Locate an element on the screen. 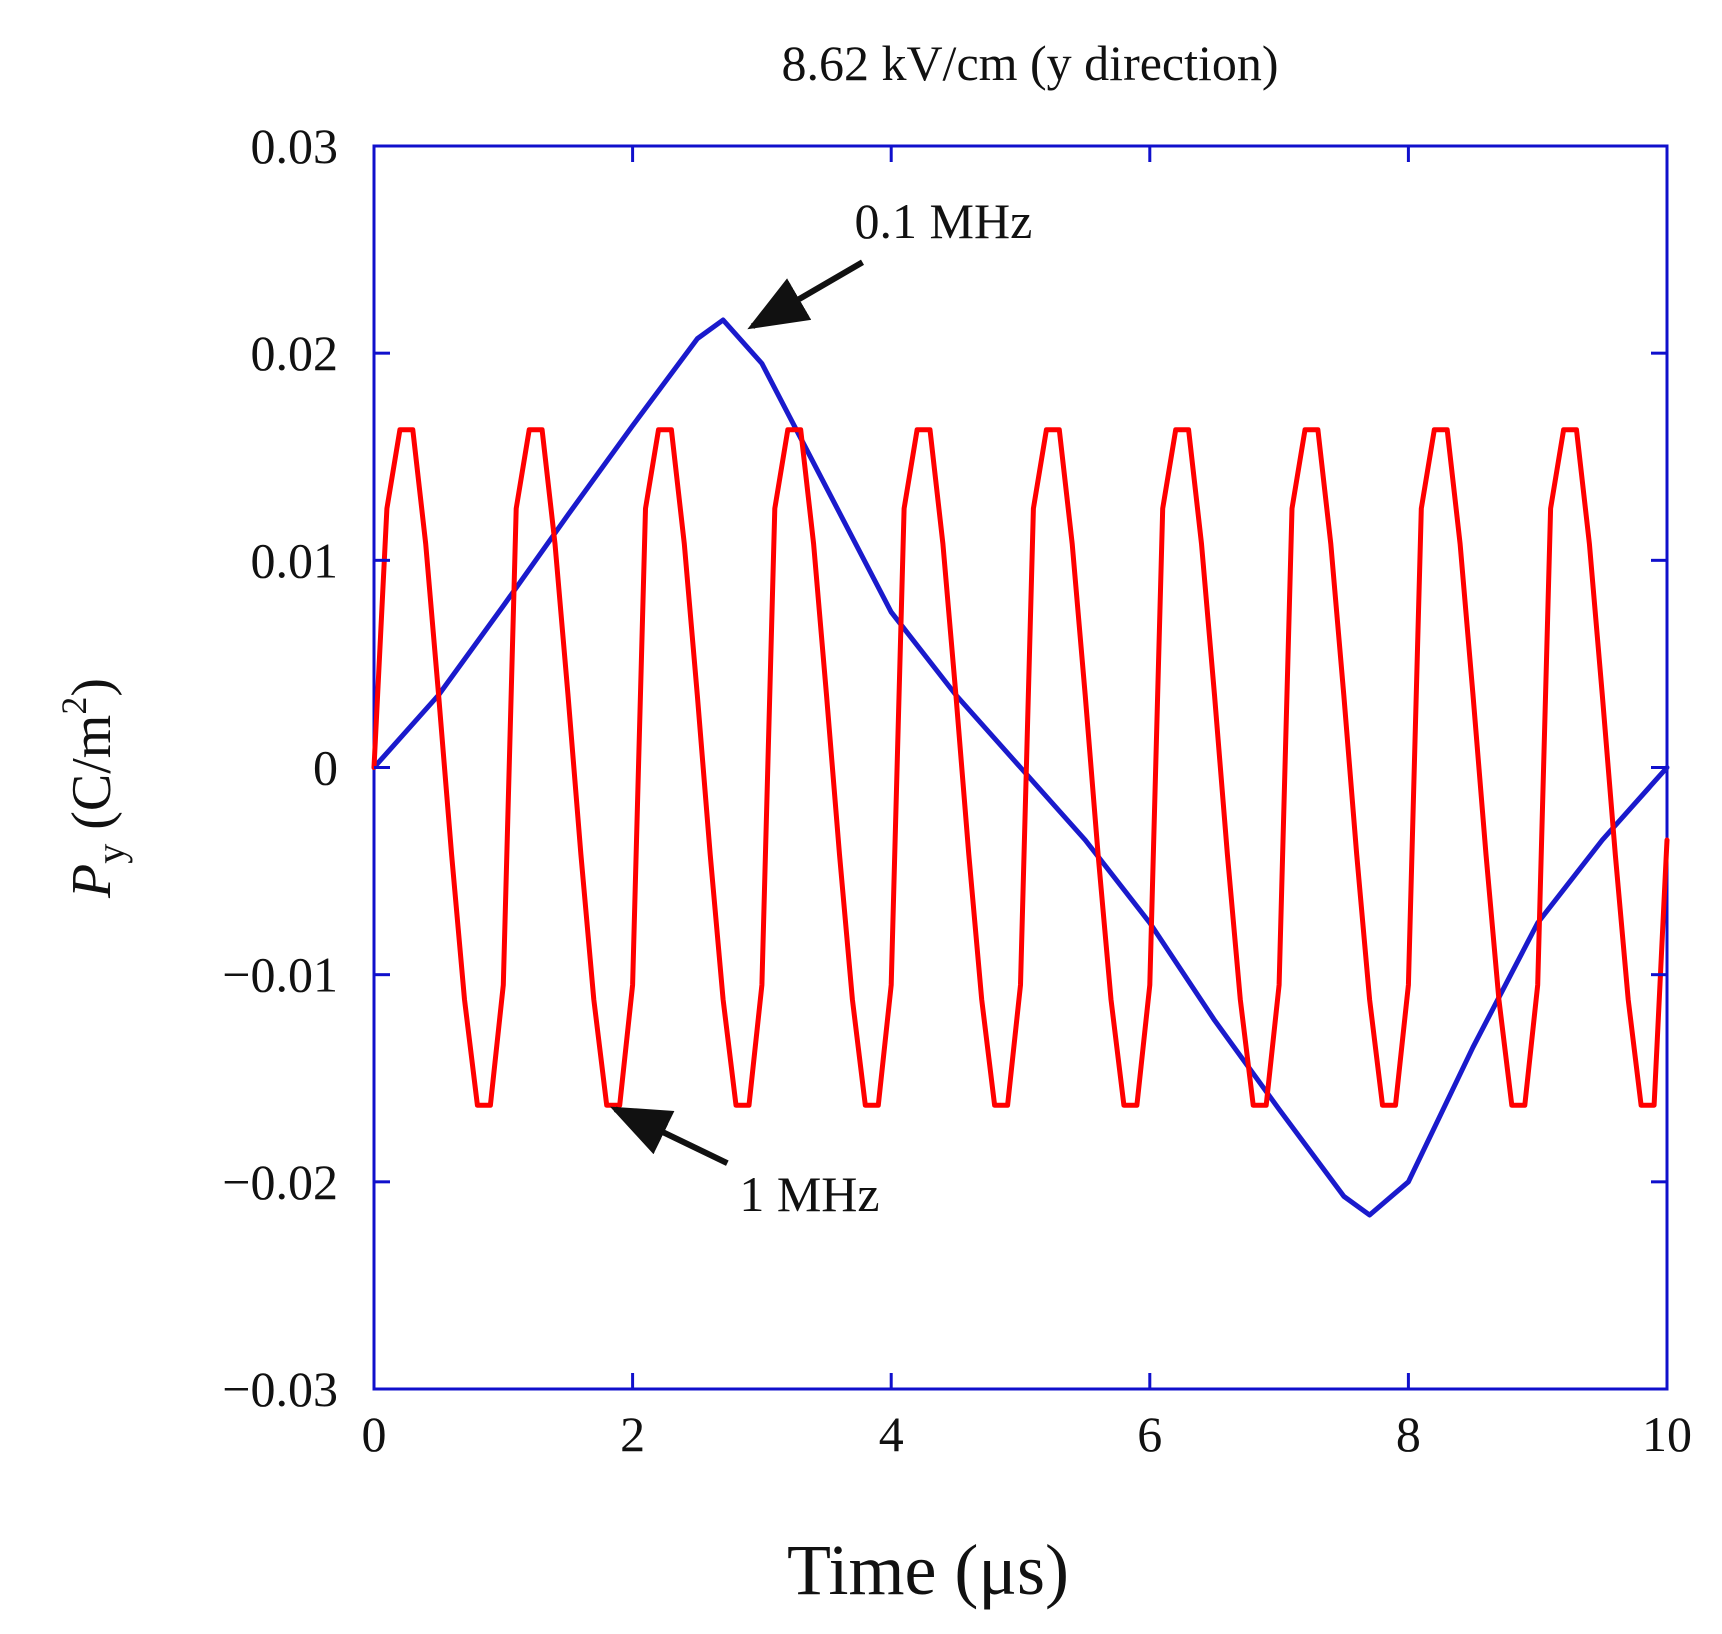 The width and height of the screenshot is (1722, 1634). y-axis-label: Py (C/m2) is located at coordinates (93, 788).